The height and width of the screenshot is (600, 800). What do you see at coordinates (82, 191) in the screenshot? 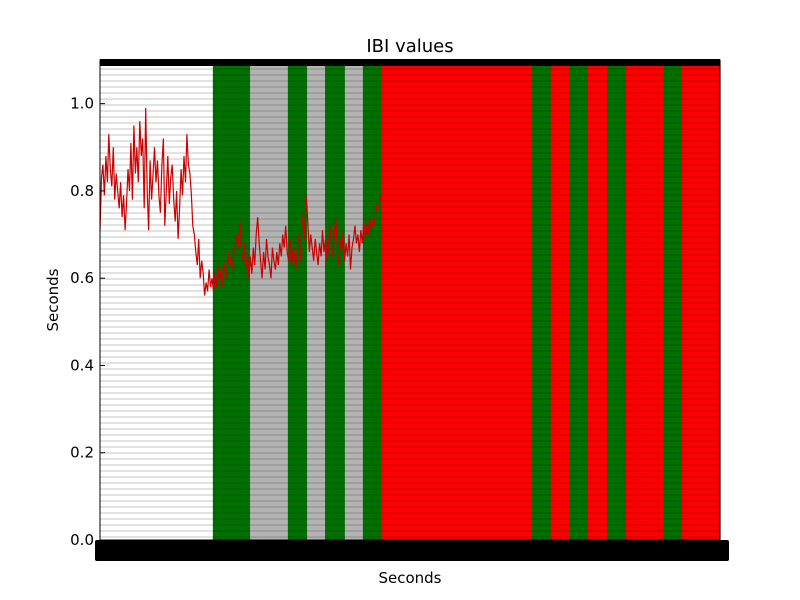
I see `y-tick-label: 0.8` at bounding box center [82, 191].